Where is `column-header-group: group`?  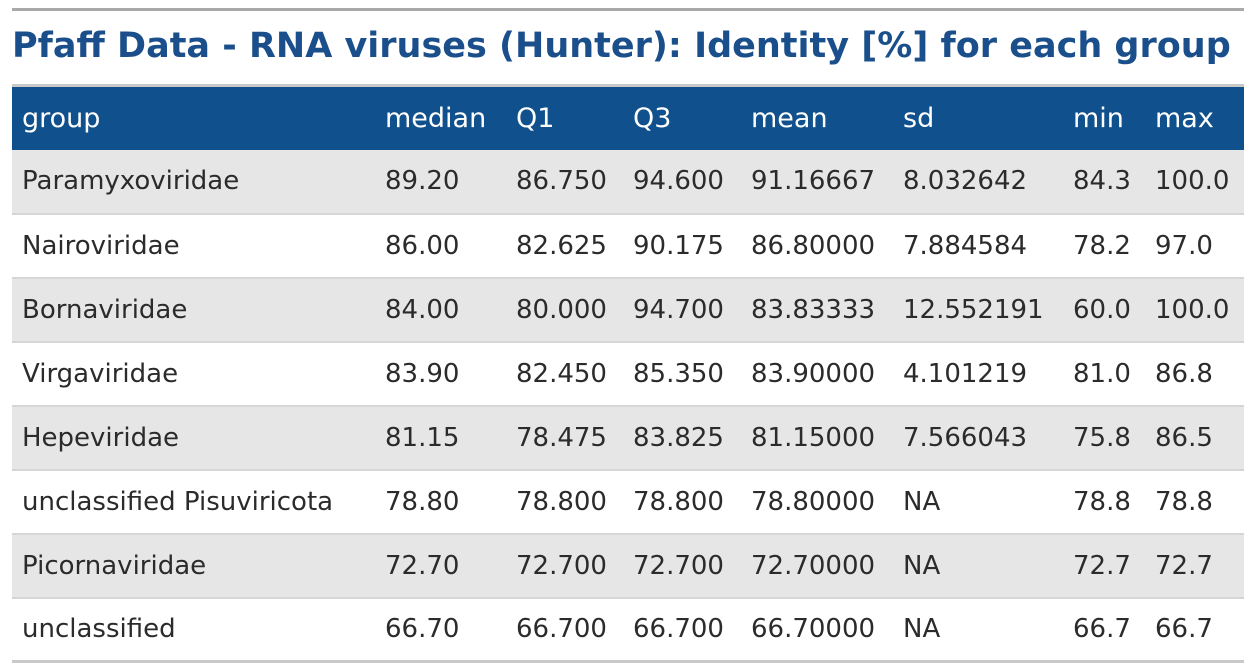 column-header-group: group is located at coordinates (193, 117).